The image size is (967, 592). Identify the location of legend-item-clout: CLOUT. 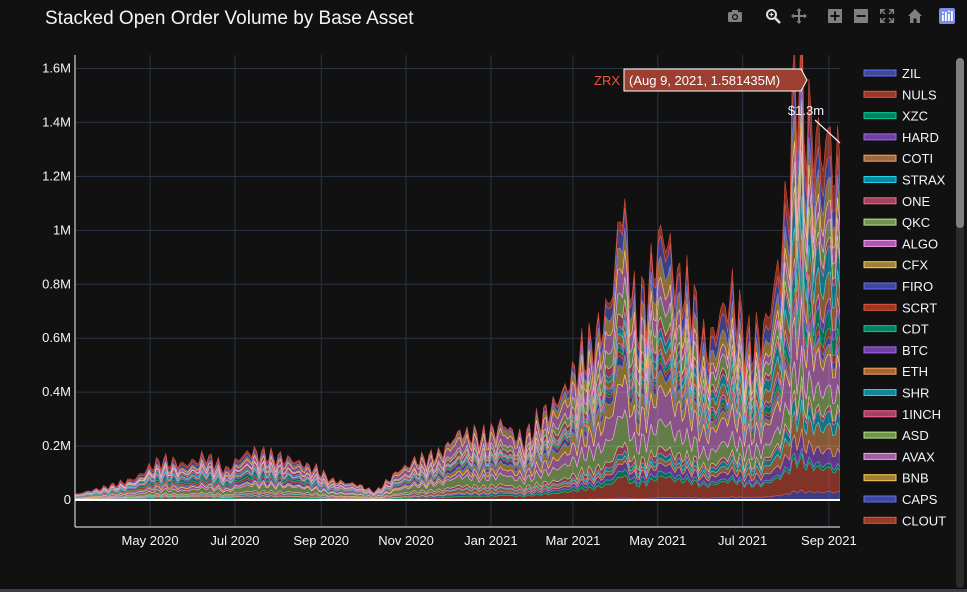
(904, 520).